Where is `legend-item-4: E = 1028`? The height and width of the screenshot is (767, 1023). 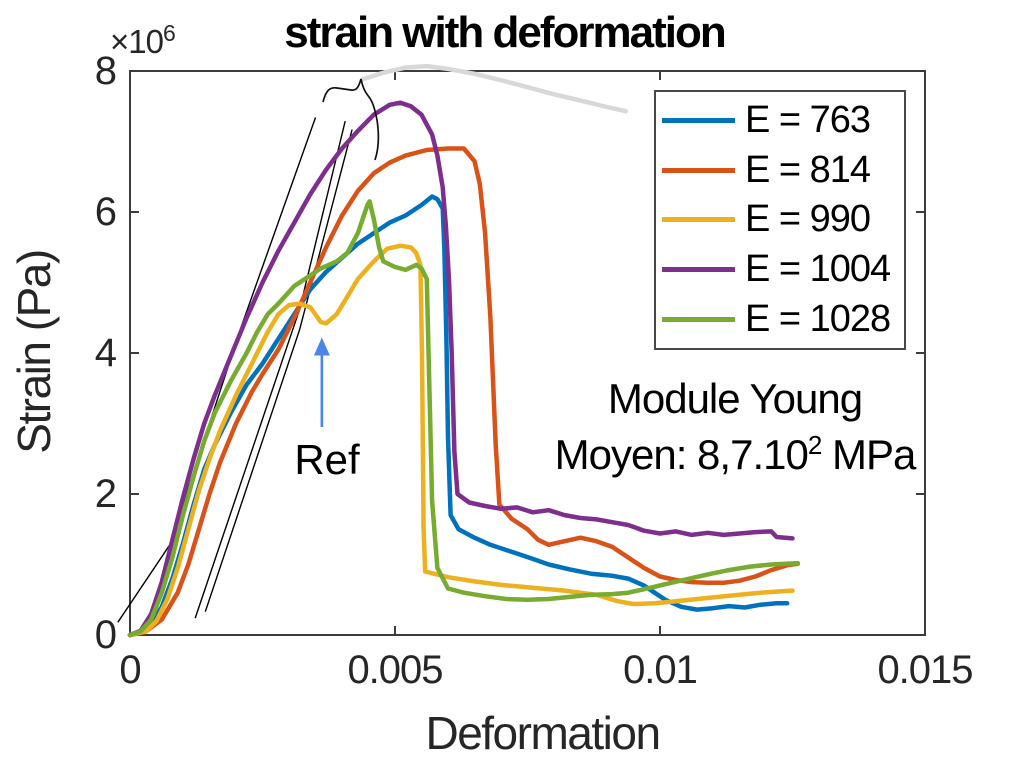
legend-item-4: E = 1028 is located at coordinates (780, 319).